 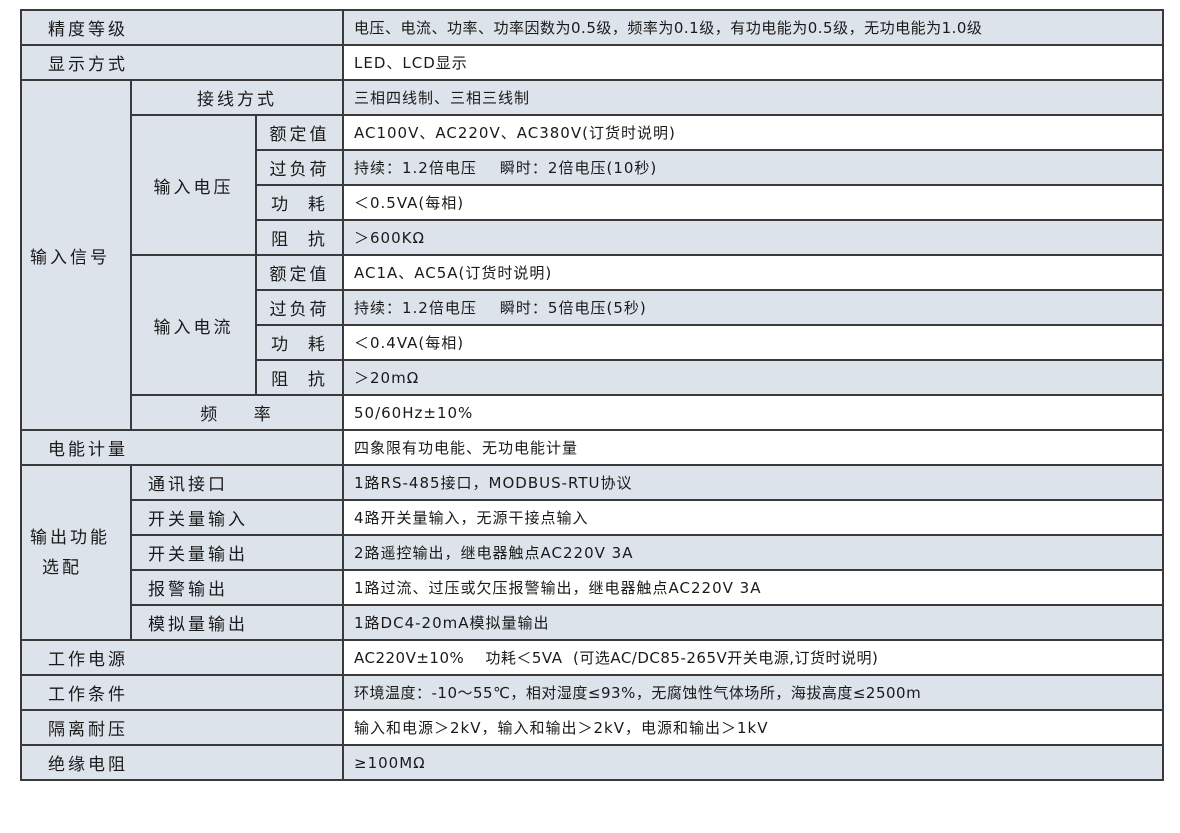 I want to click on table-row: 开关量输入 4路开关量输入，无源干接点输入, so click(x=592, y=517).